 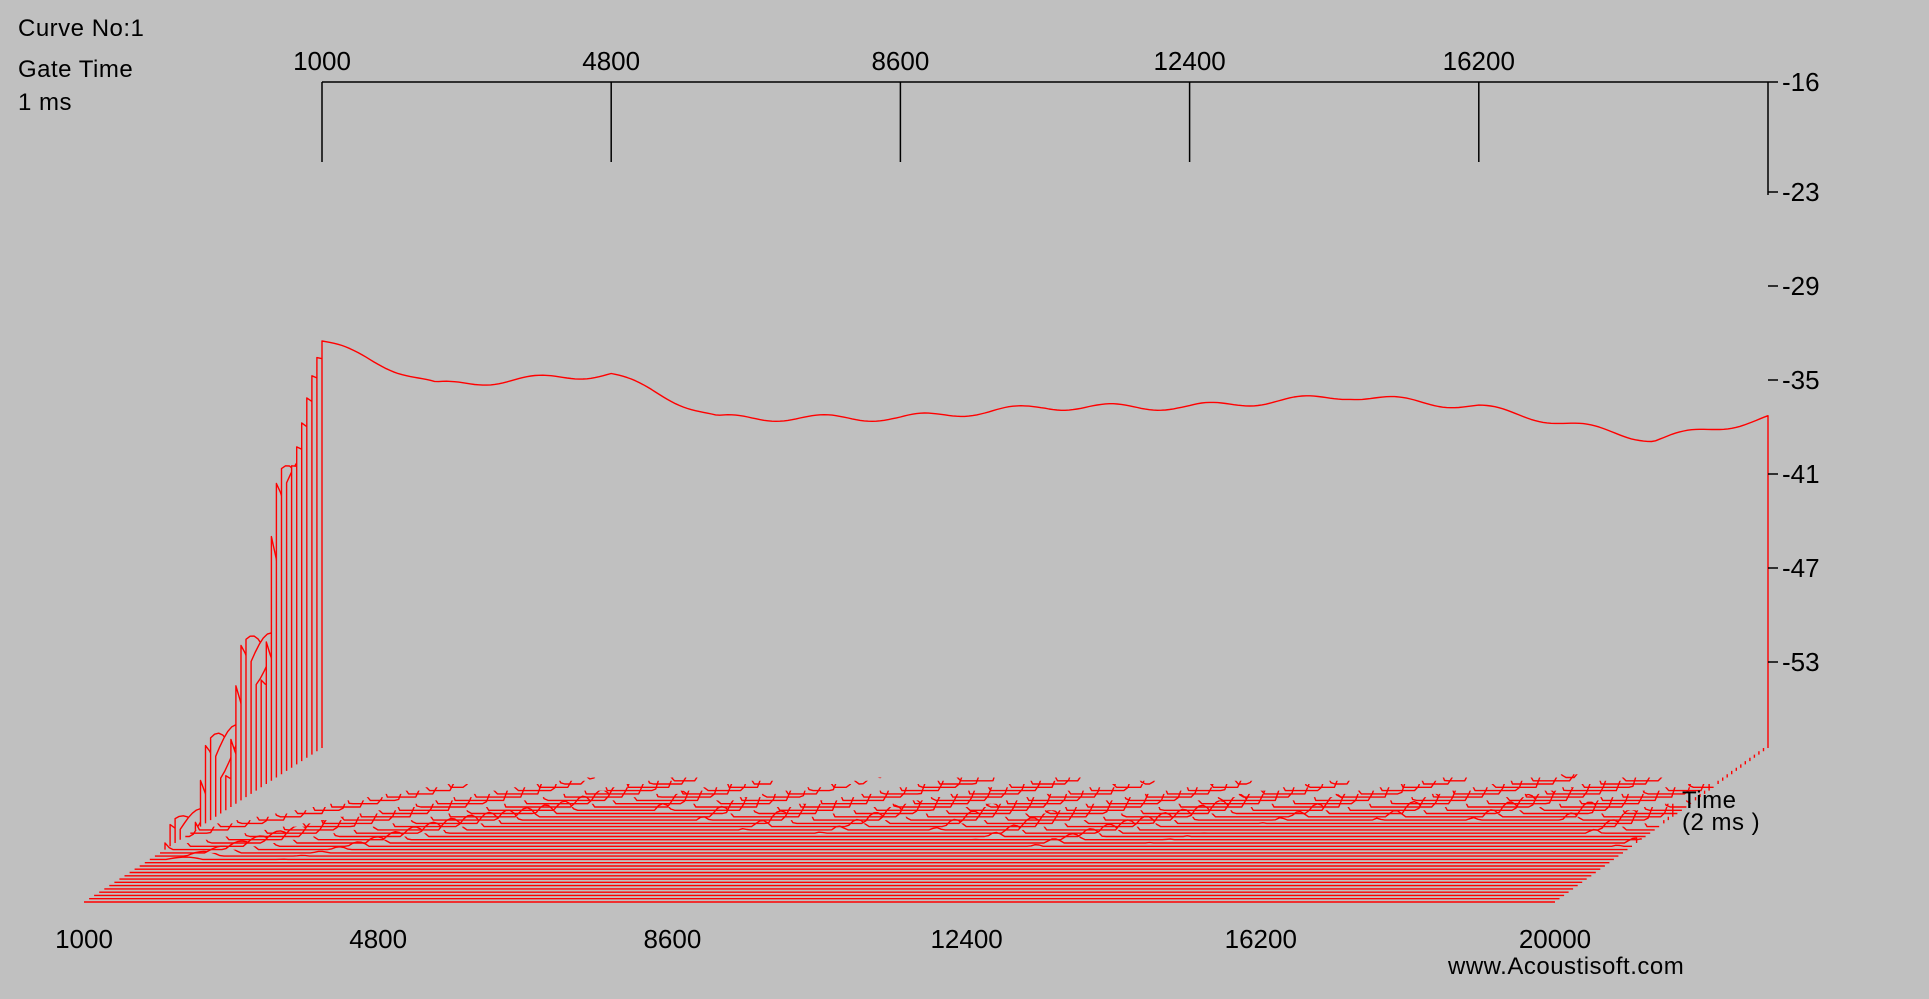 I want to click on bottom-tick-label: 12400, so click(x=966, y=939).